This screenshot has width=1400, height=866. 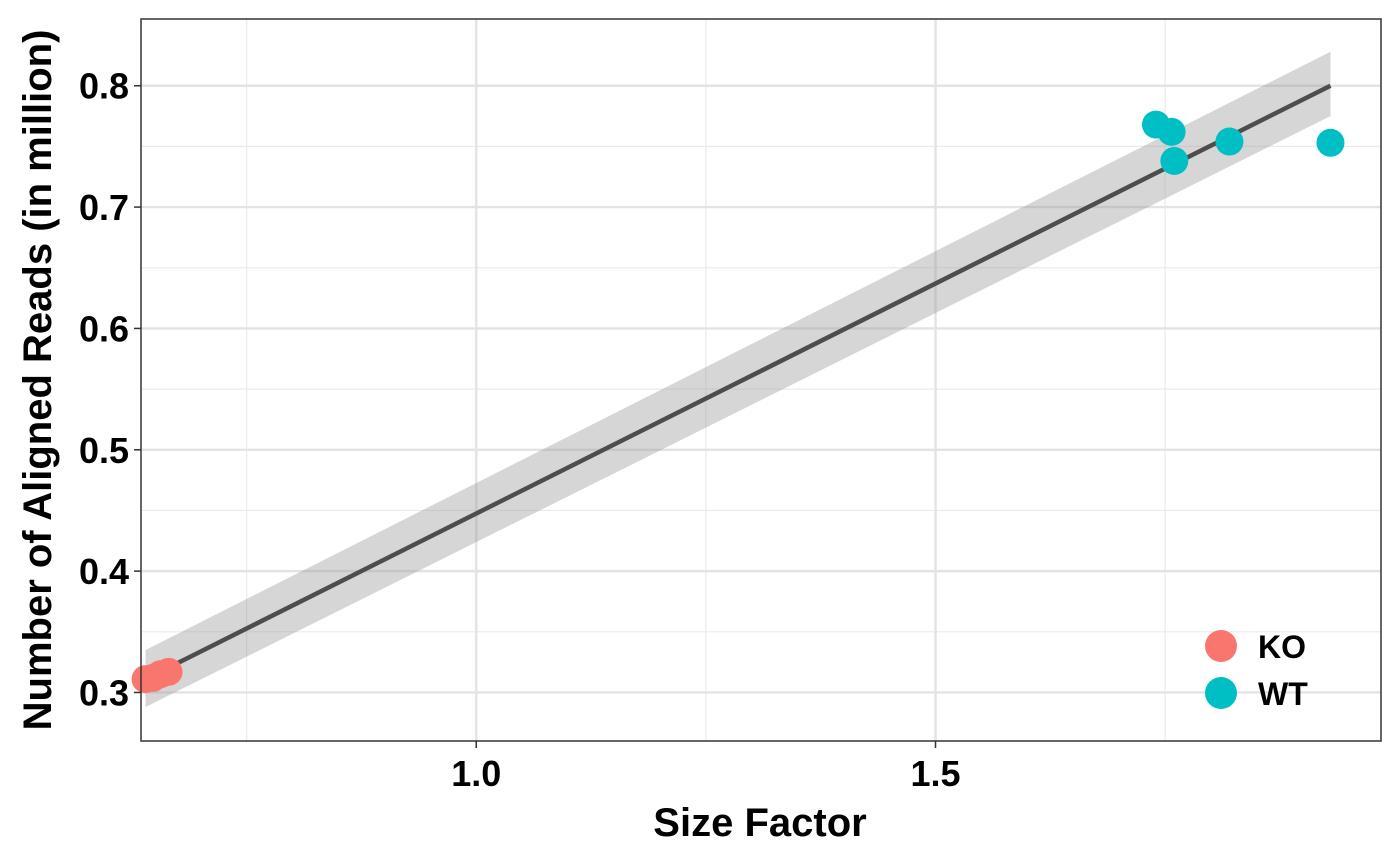 I want to click on y-tick-label-1: 0.4, so click(x=104, y=571).